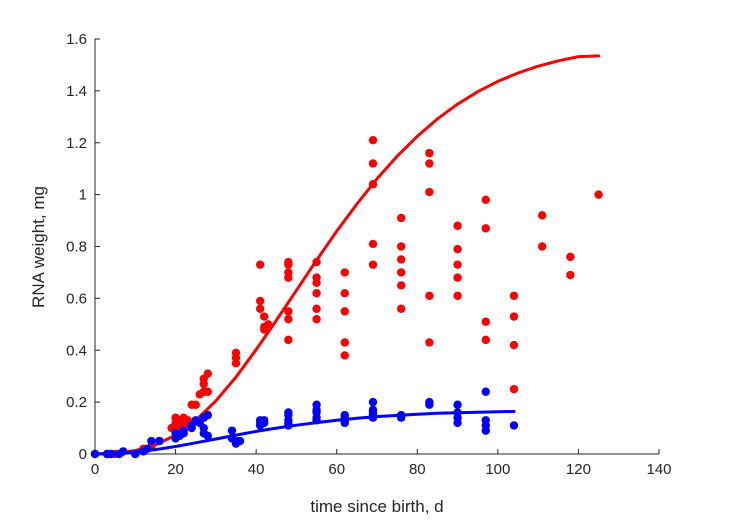 This screenshot has height=521, width=729. What do you see at coordinates (76, 91) in the screenshot?
I see `y-tick-label: 1.4` at bounding box center [76, 91].